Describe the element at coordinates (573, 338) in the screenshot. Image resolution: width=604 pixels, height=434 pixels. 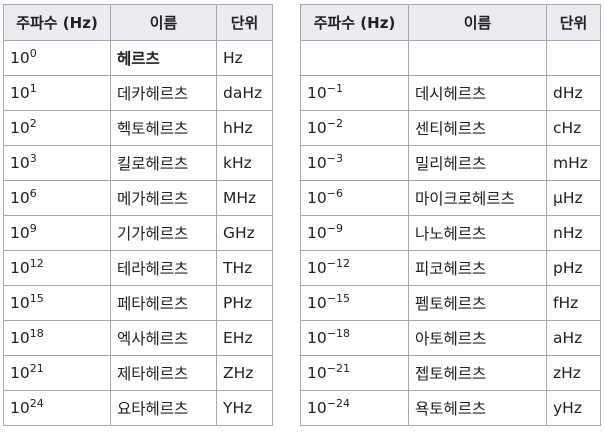
I see `unit-symbol-negative: aHz` at that location.